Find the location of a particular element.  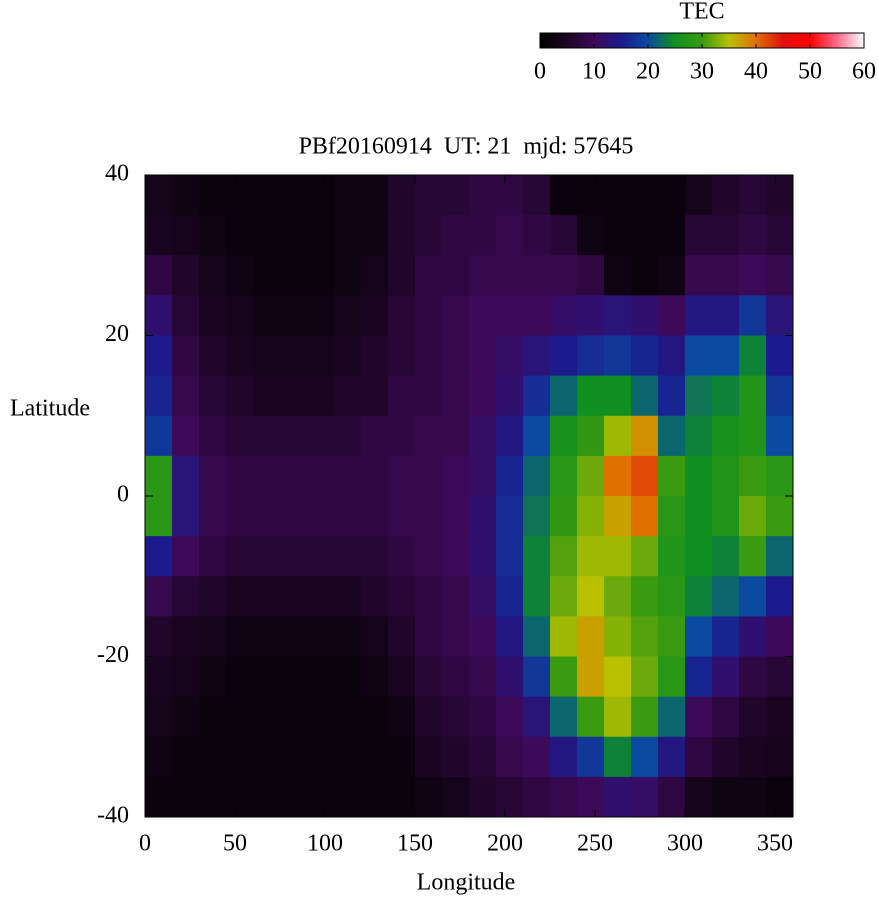

colorbar-title: TEC is located at coordinates (701, 12).